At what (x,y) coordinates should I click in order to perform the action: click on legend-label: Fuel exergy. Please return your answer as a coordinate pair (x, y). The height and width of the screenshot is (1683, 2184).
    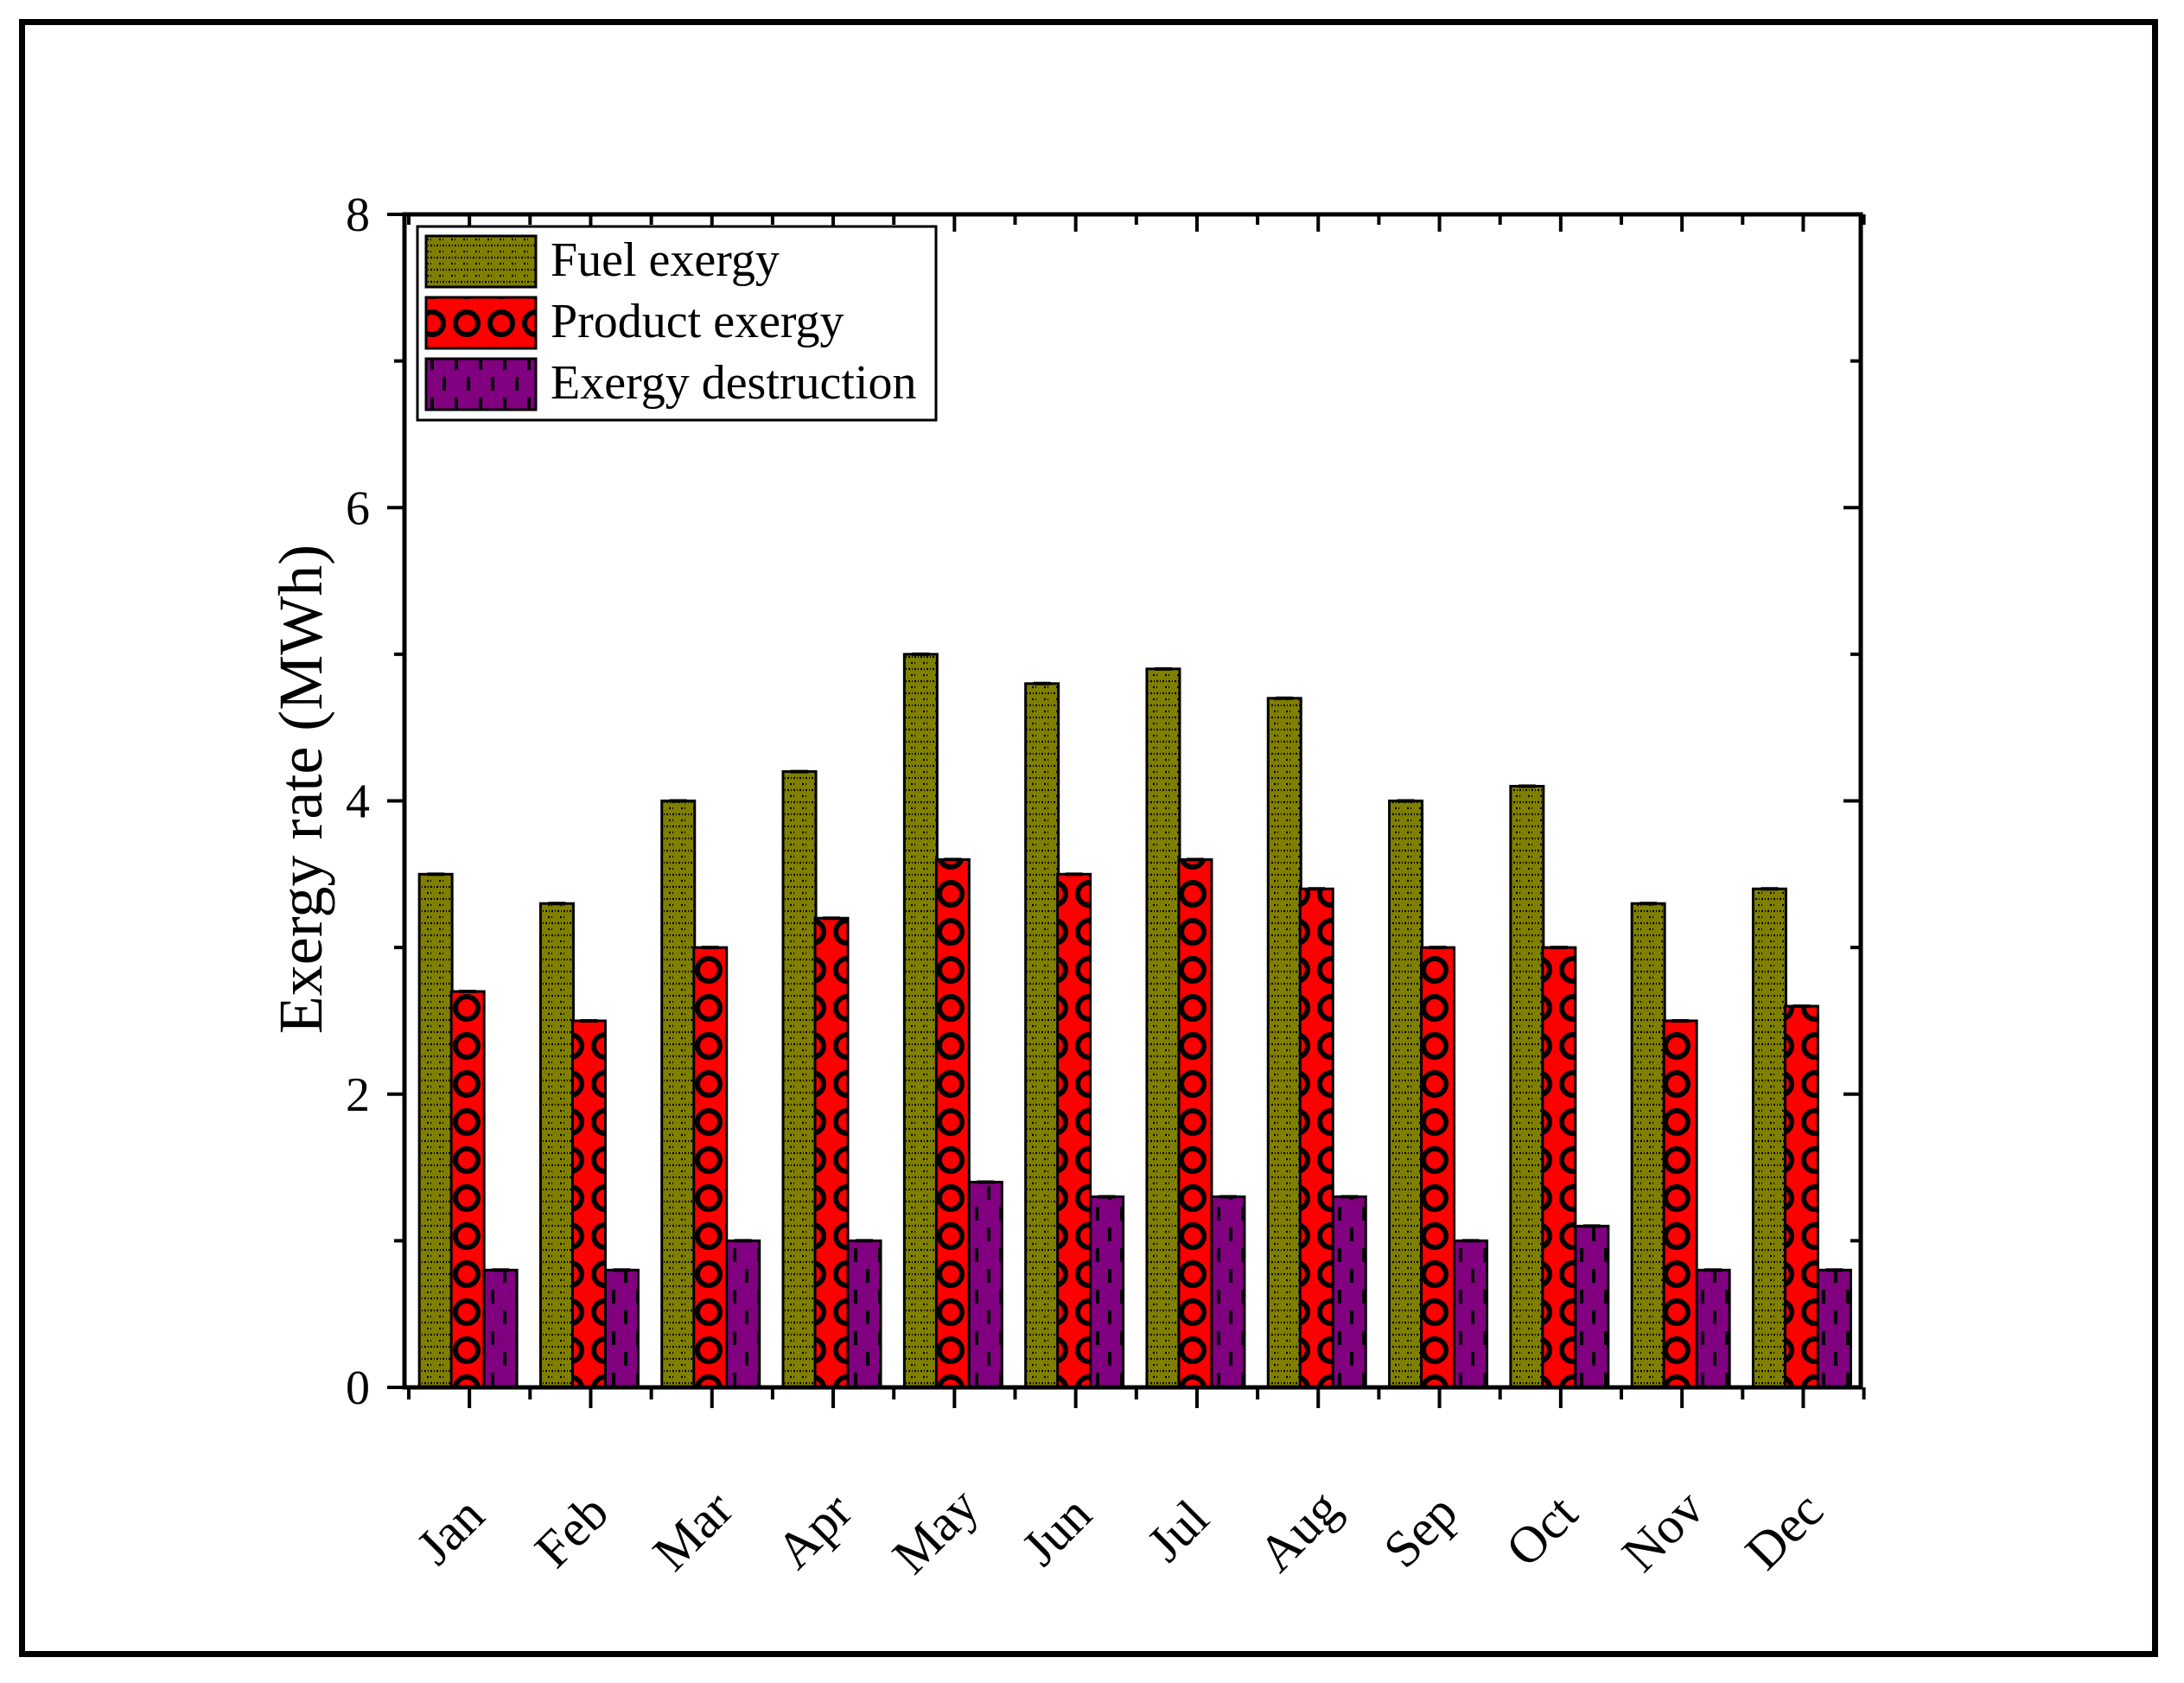
    Looking at the image, I should click on (665, 260).